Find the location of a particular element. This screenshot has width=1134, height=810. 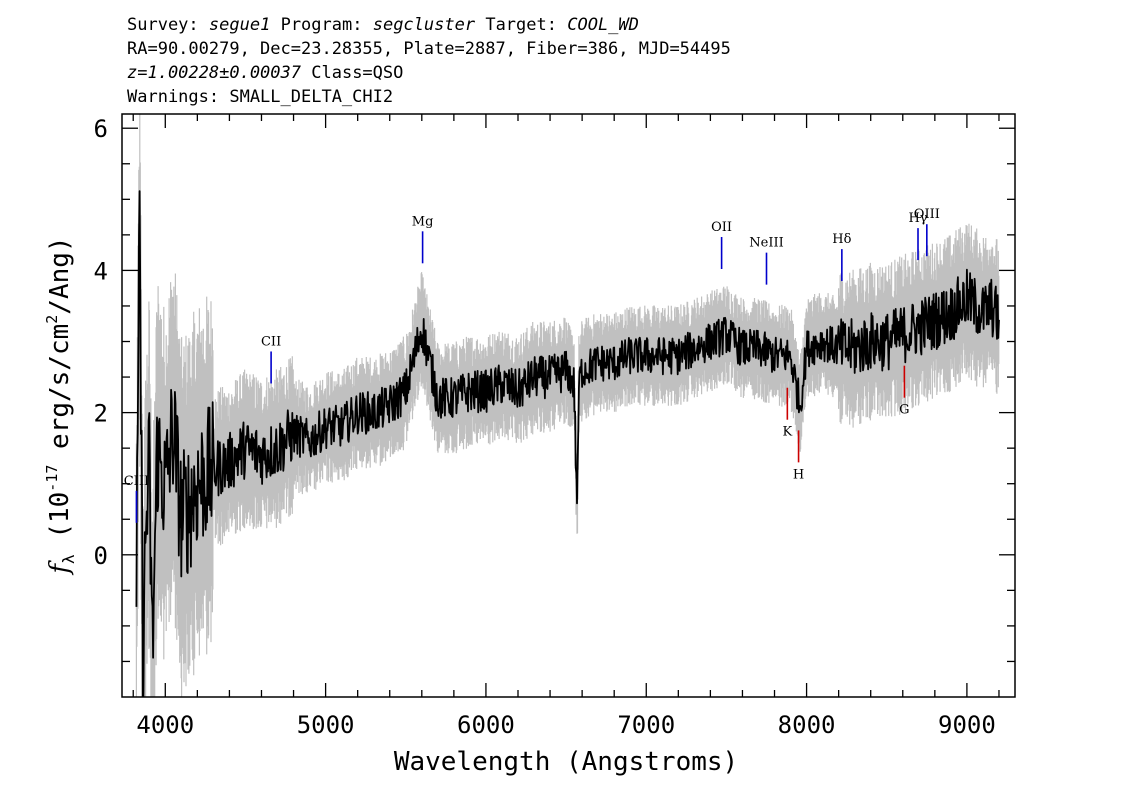

marker-neiii-label: NeIII is located at coordinates (766, 243).